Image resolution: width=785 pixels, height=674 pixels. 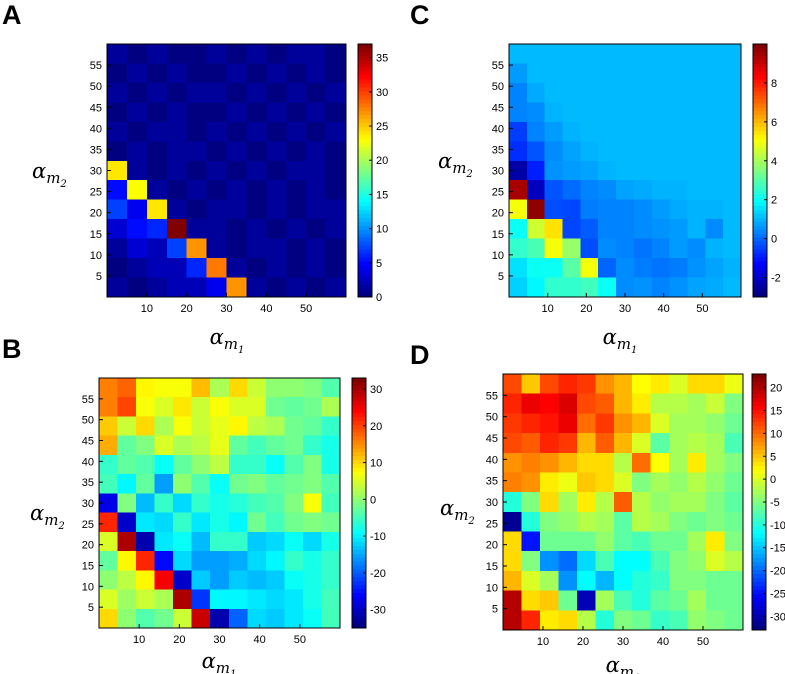 What do you see at coordinates (88, 400) in the screenshot?
I see `y-tick-label: 55` at bounding box center [88, 400].